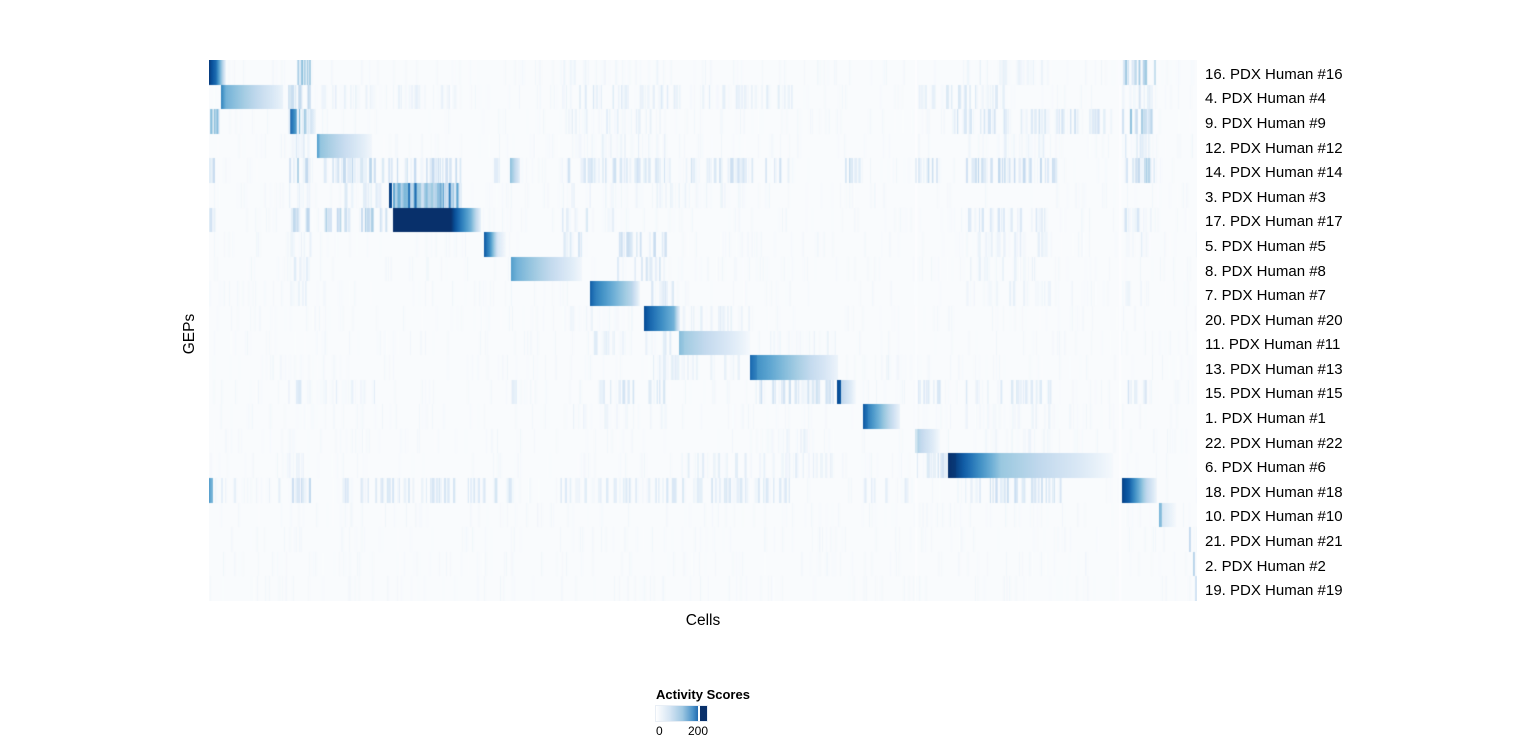 Image resolution: width=1540 pixels, height=743 pixels. I want to click on legend-tick-labels: 0 200, so click(706, 732).